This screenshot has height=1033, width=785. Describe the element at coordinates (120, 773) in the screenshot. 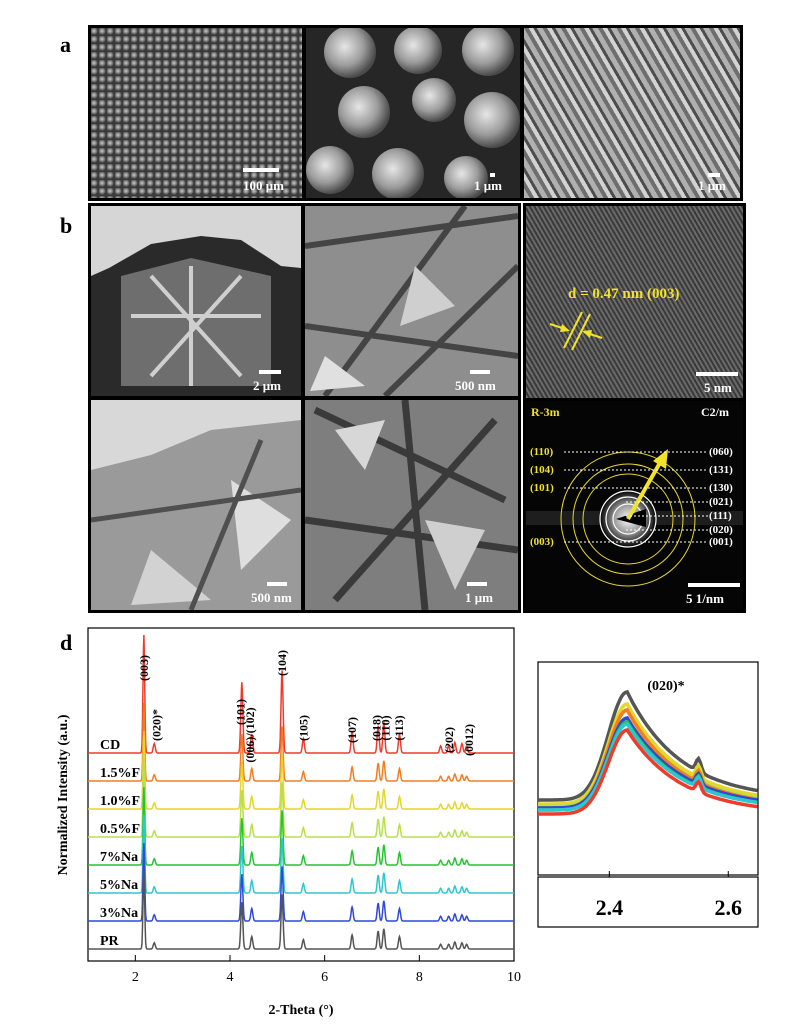

I see `xrd-series-label-1.5%F: 1.5%F` at that location.